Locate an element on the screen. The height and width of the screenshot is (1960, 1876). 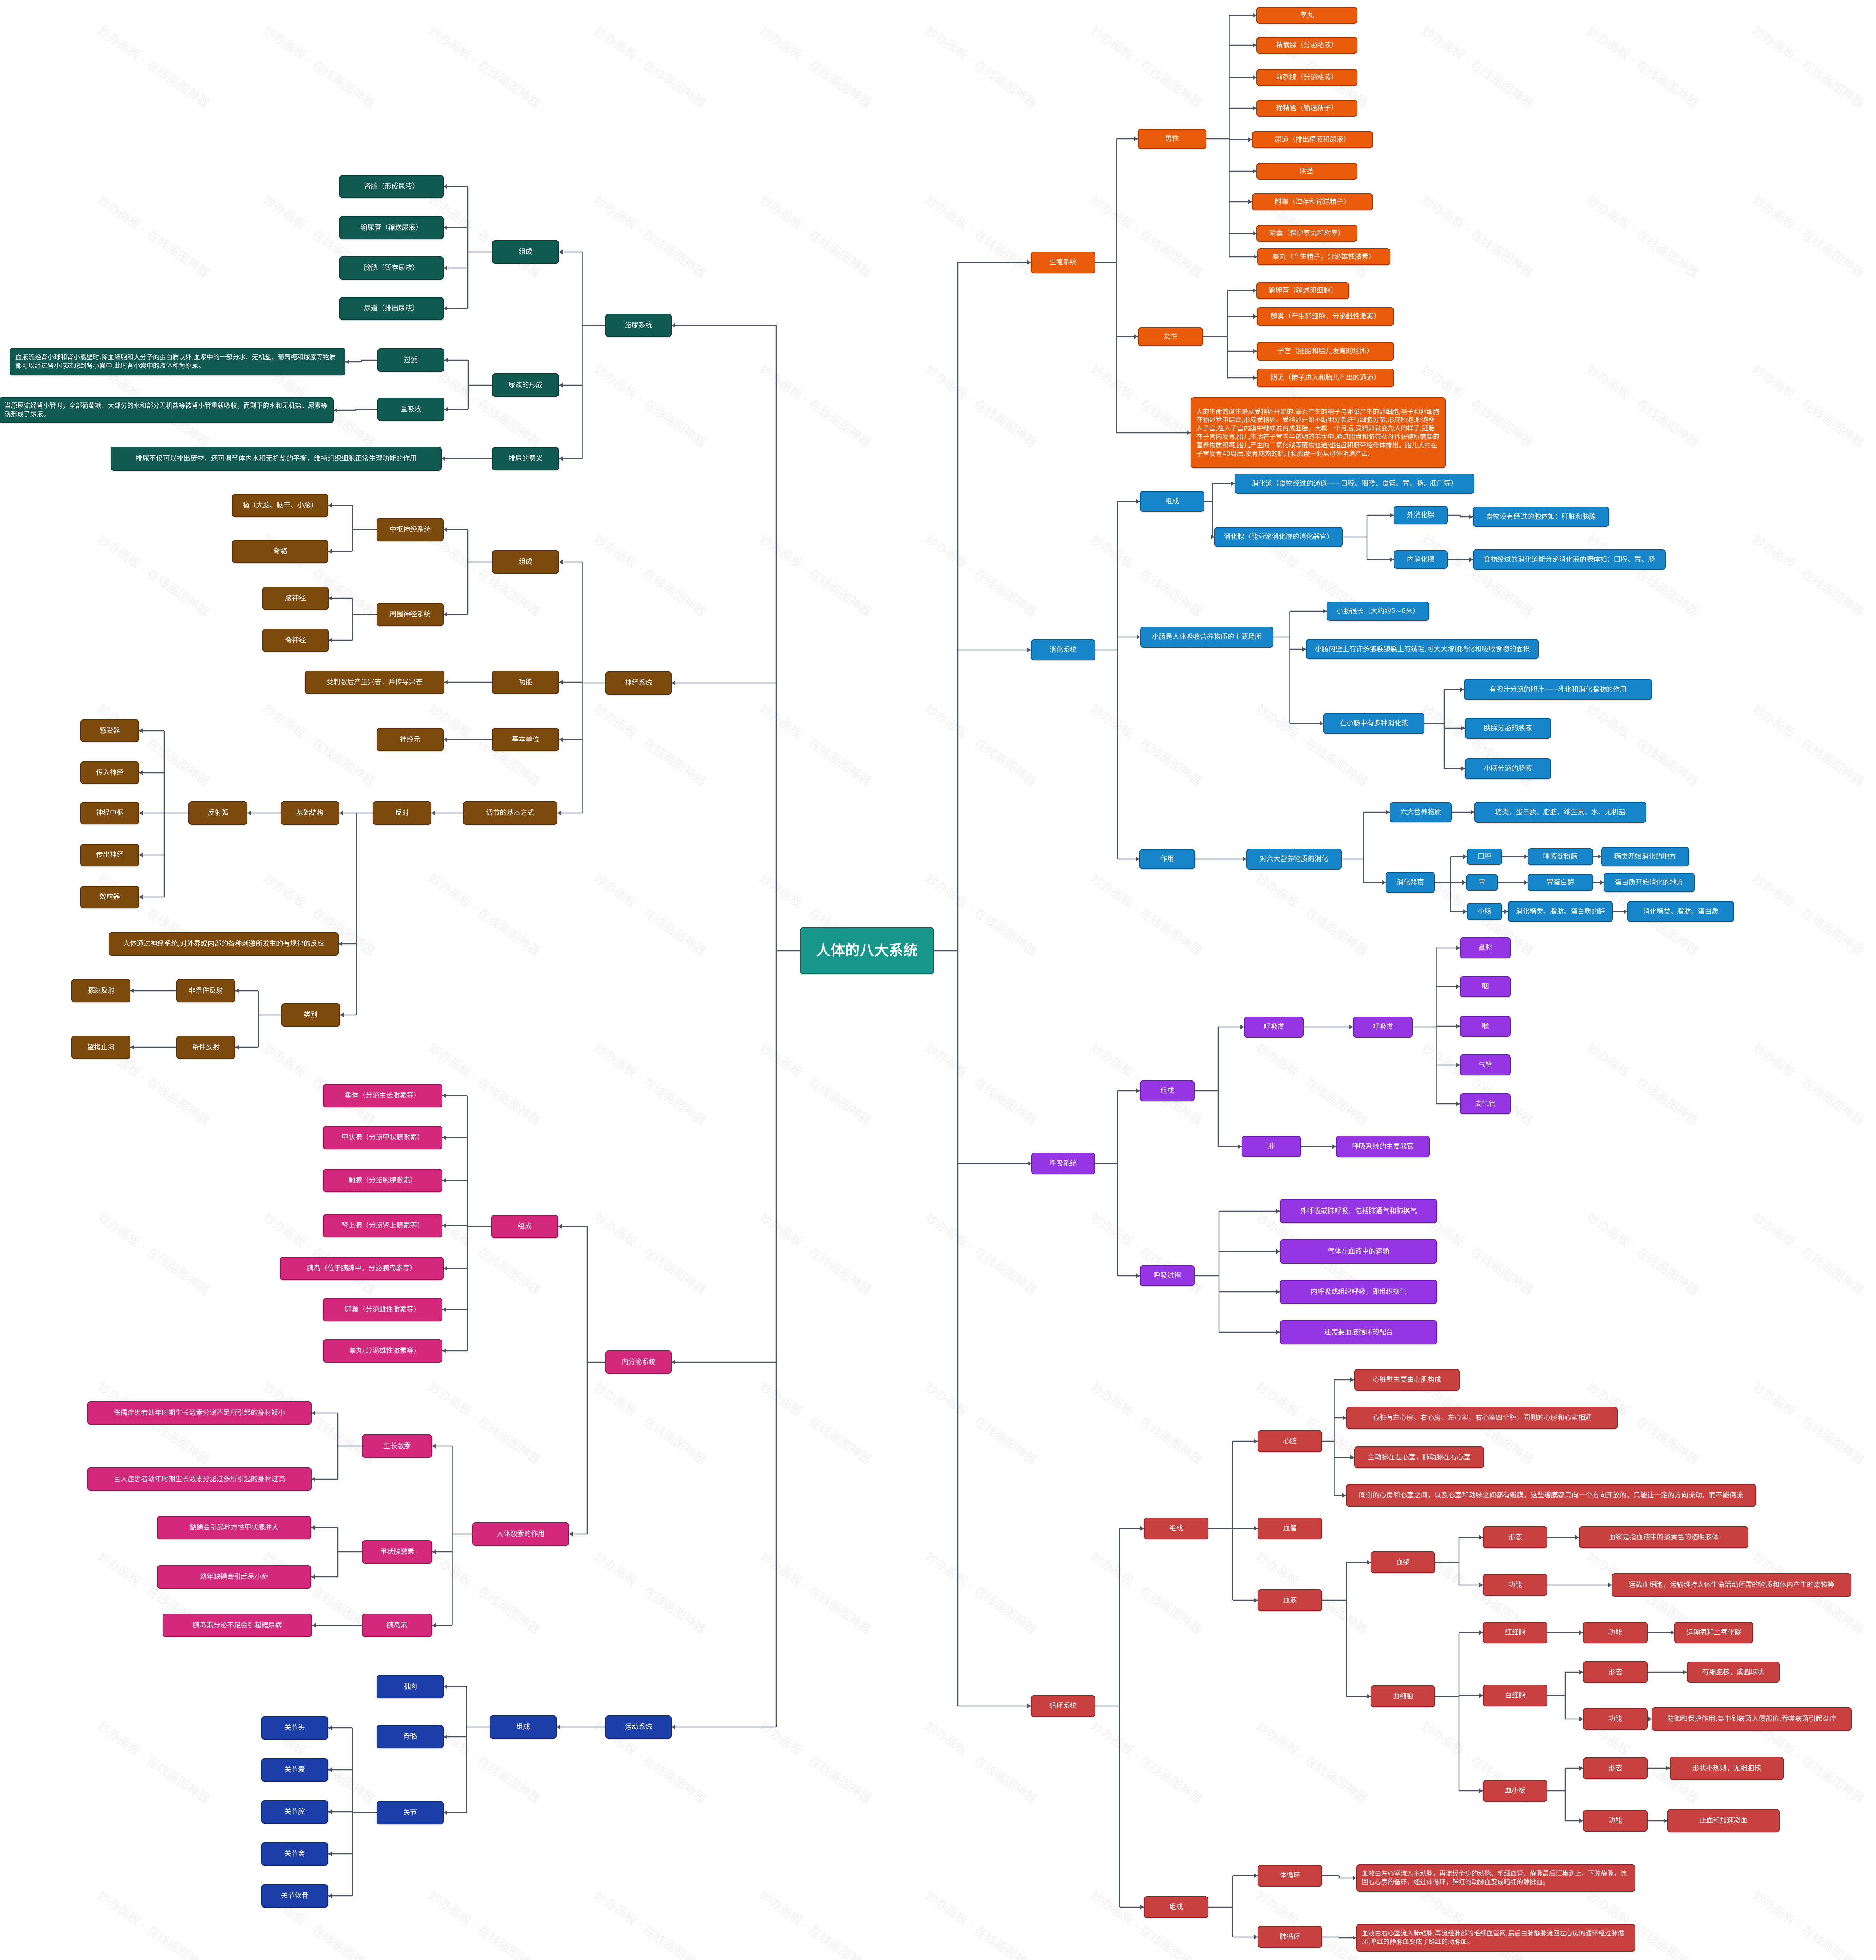
organ-mouth-enzyme: 唾液淀粉酶 is located at coordinates (1561, 856).